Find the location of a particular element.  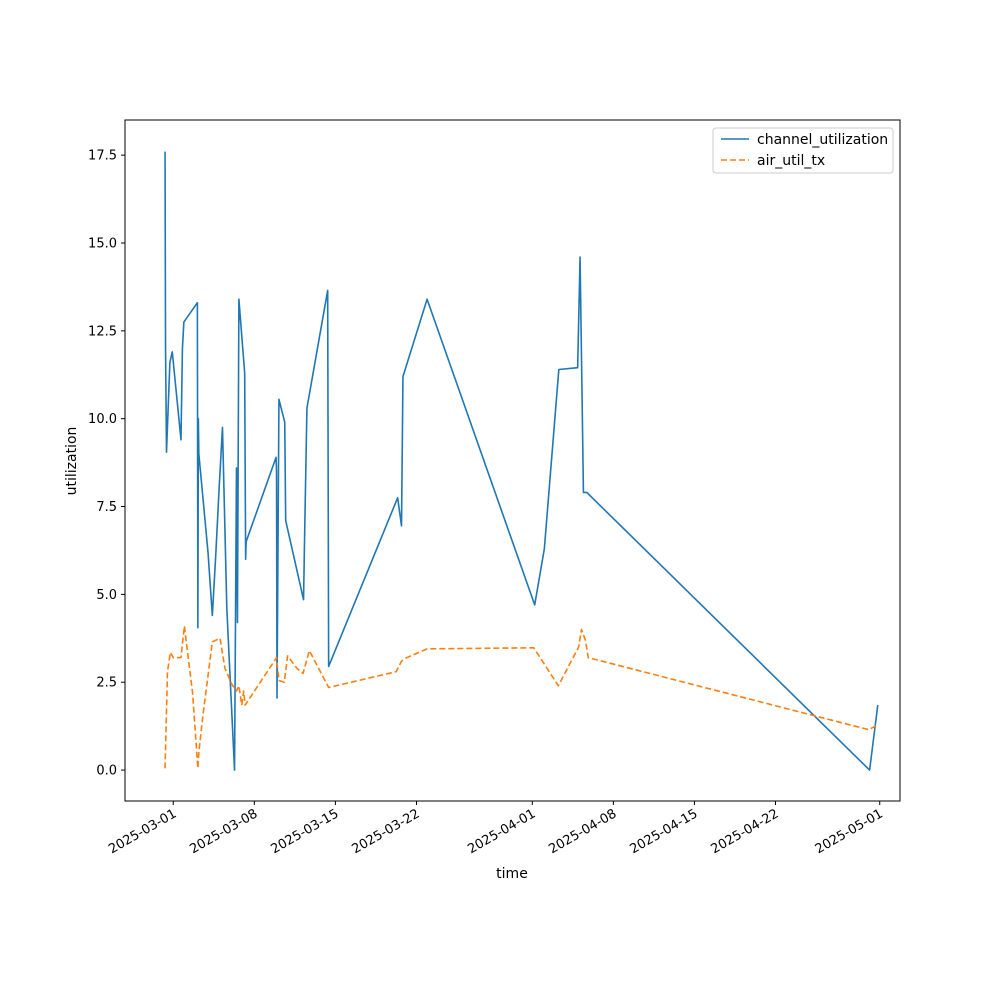

x-tick-label-2025-03-08: 2025-03-08 is located at coordinates (223, 831).